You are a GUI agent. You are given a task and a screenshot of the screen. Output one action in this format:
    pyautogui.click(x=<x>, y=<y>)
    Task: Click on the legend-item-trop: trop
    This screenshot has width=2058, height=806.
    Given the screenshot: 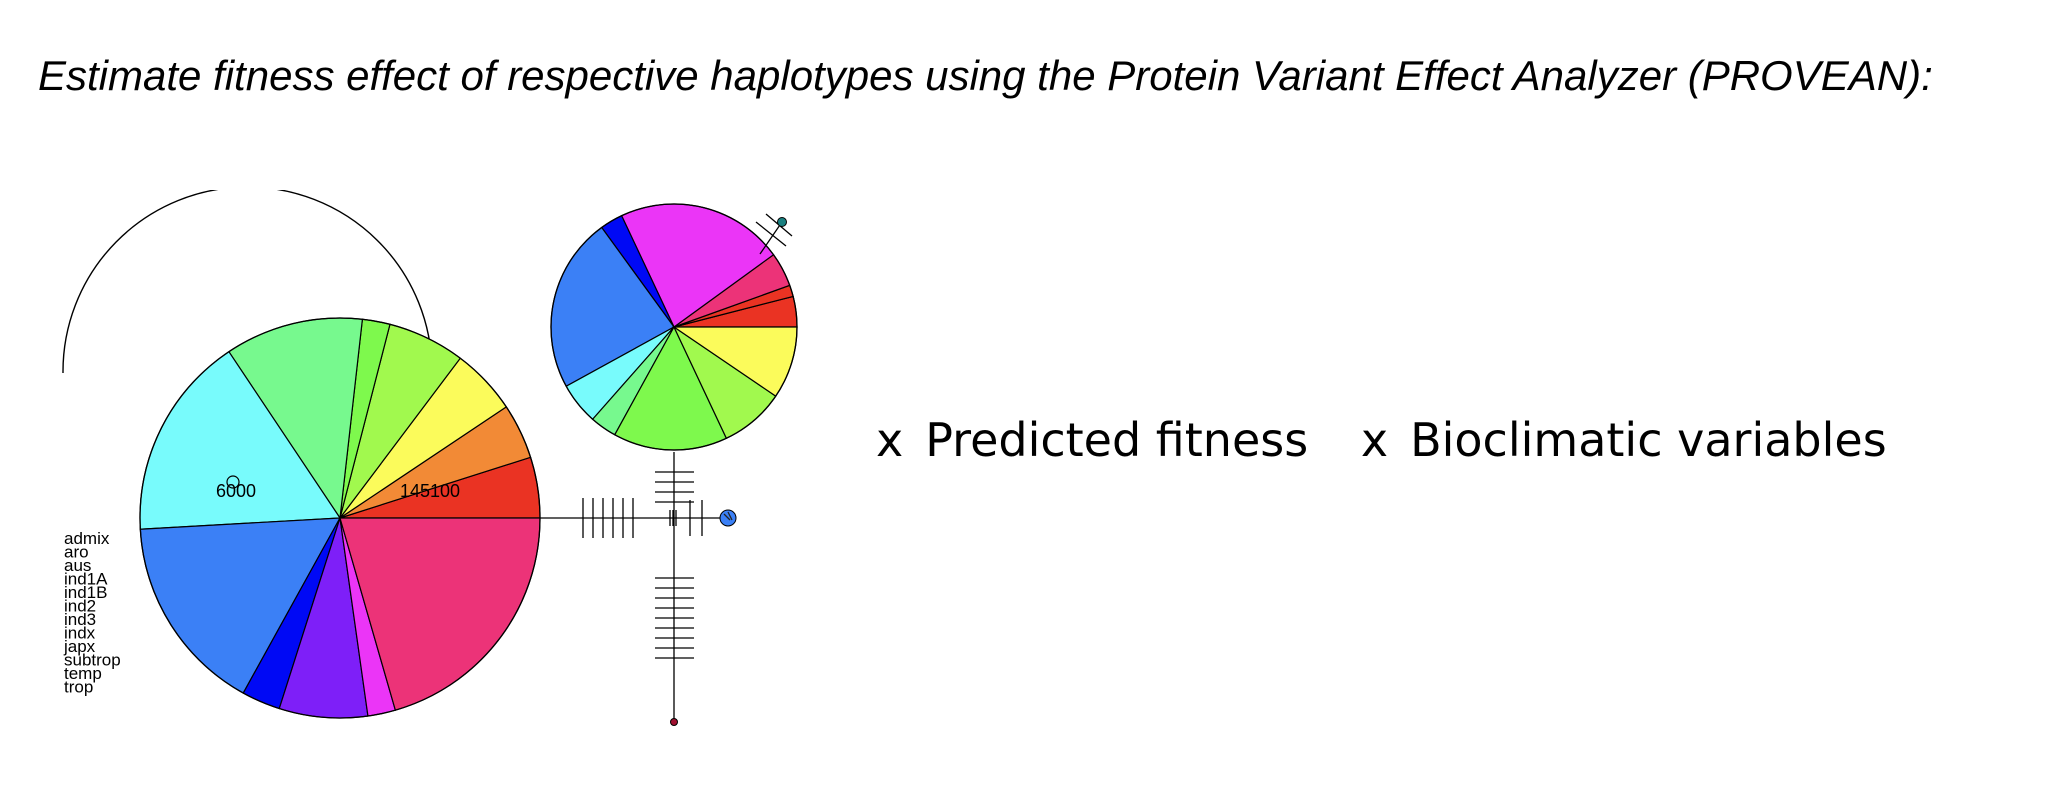 What is the action you would take?
    pyautogui.click(x=78, y=687)
    